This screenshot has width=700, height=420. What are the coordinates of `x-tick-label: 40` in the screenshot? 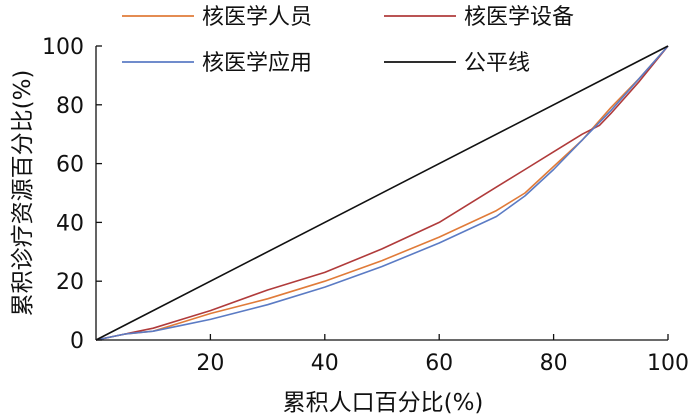 It's located at (325, 363).